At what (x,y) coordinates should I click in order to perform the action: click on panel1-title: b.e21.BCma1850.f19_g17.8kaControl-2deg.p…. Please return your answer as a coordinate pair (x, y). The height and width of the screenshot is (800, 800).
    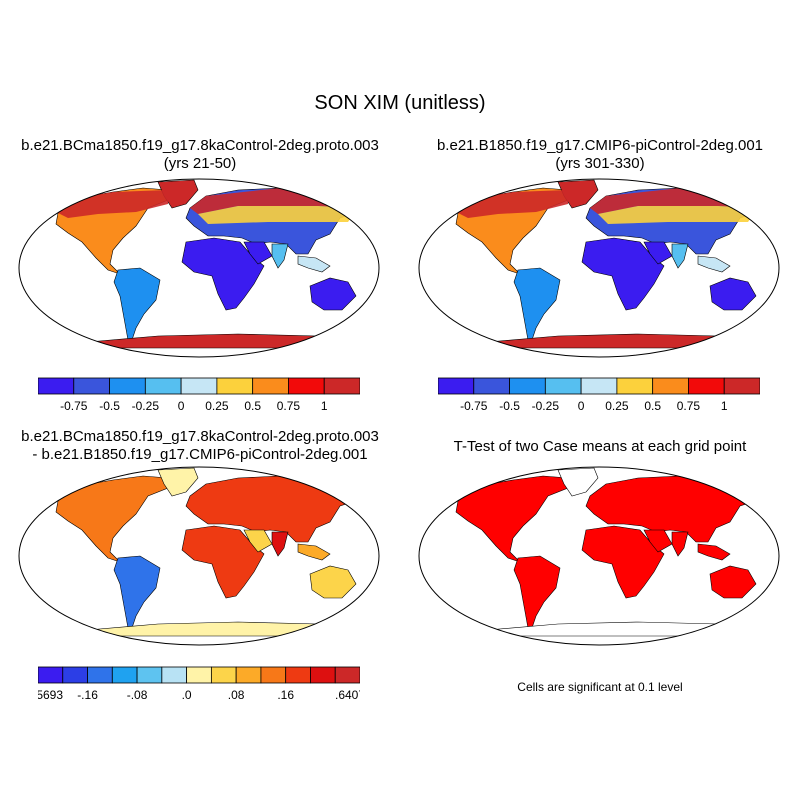
    Looking at the image, I should click on (200, 155).